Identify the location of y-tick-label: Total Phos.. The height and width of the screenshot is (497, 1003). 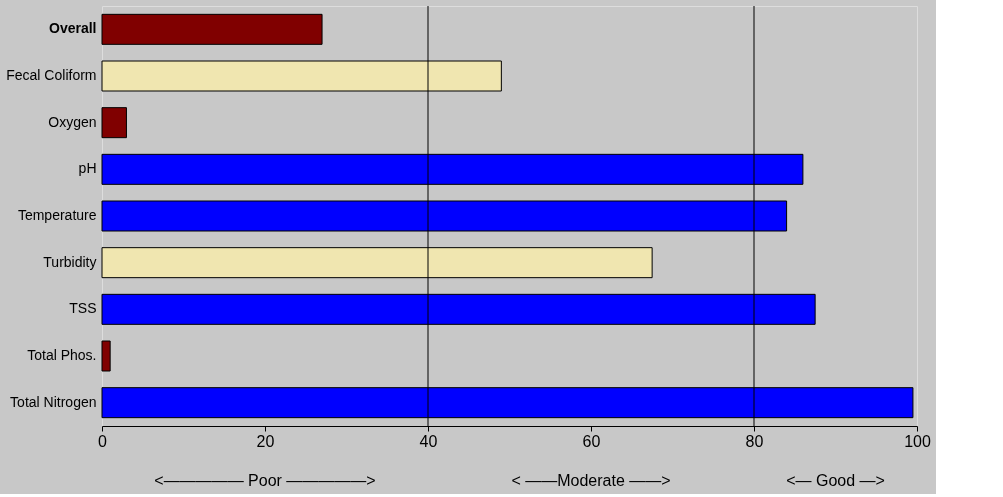
(62, 355).